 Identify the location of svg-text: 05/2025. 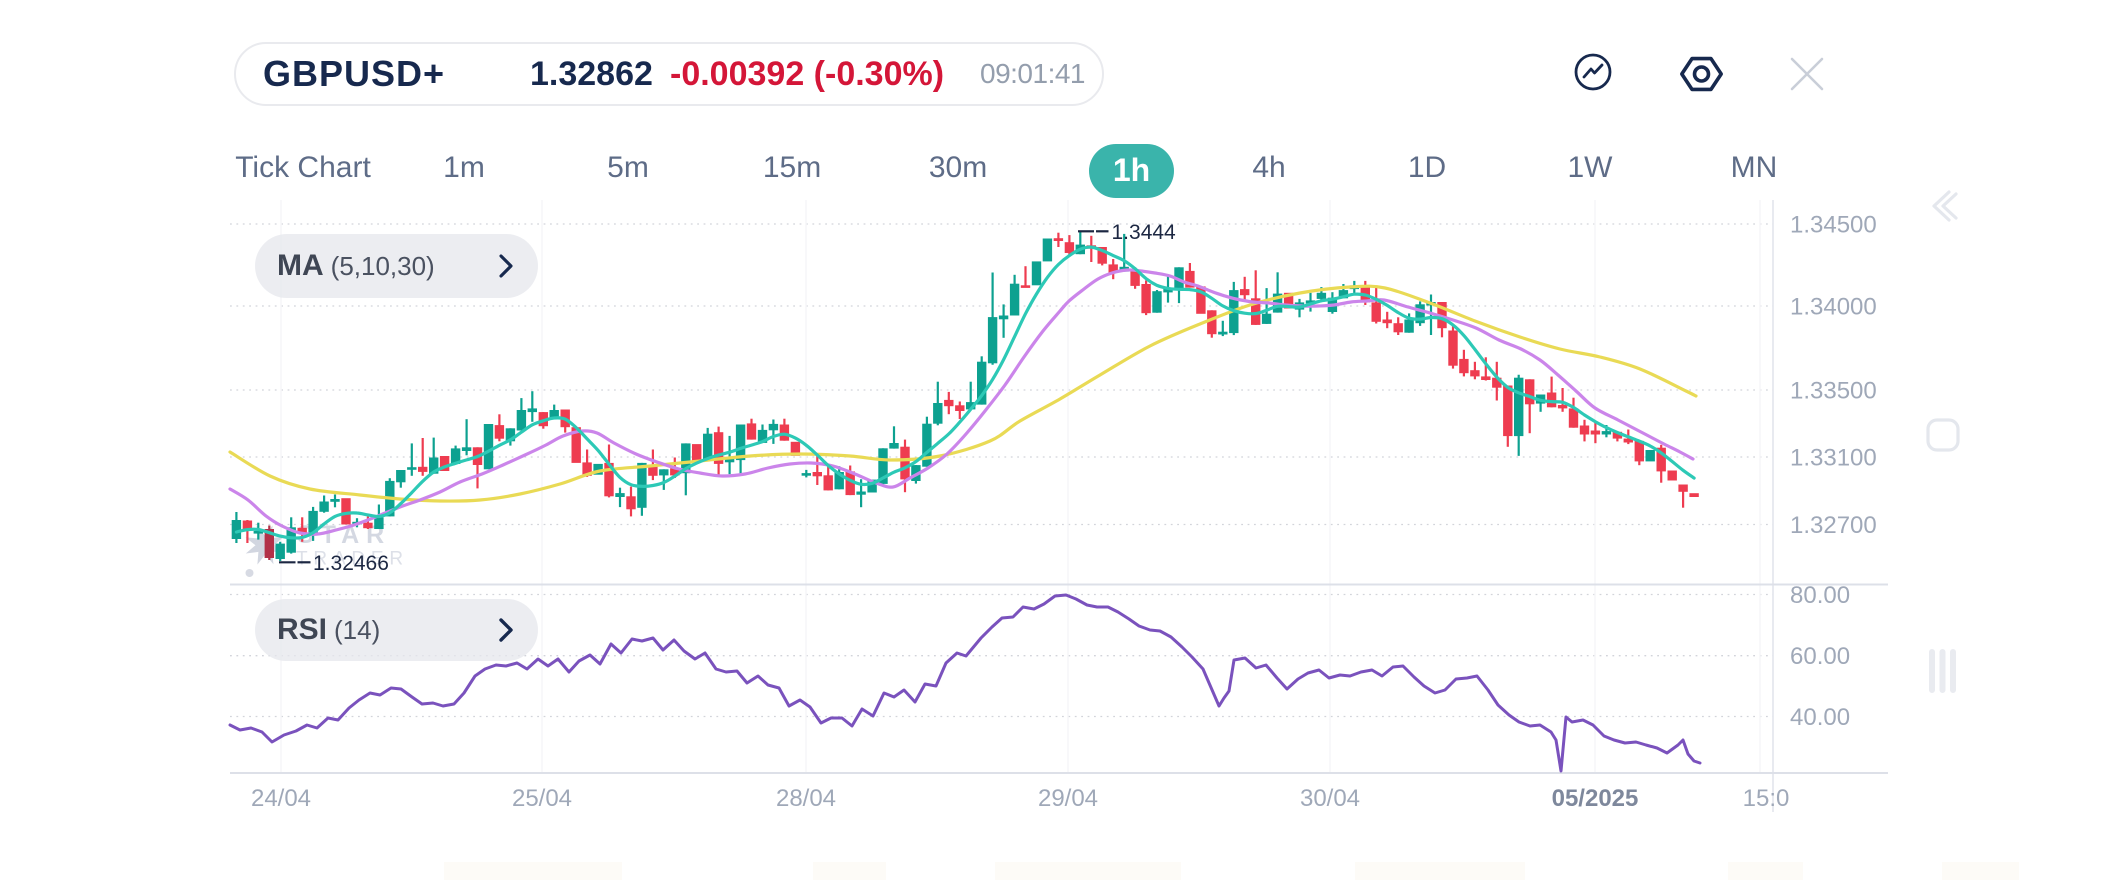
(1595, 798).